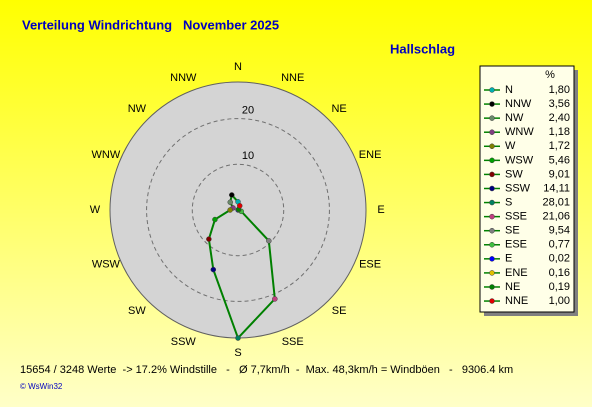  I want to click on legend-name: N, so click(509, 90).